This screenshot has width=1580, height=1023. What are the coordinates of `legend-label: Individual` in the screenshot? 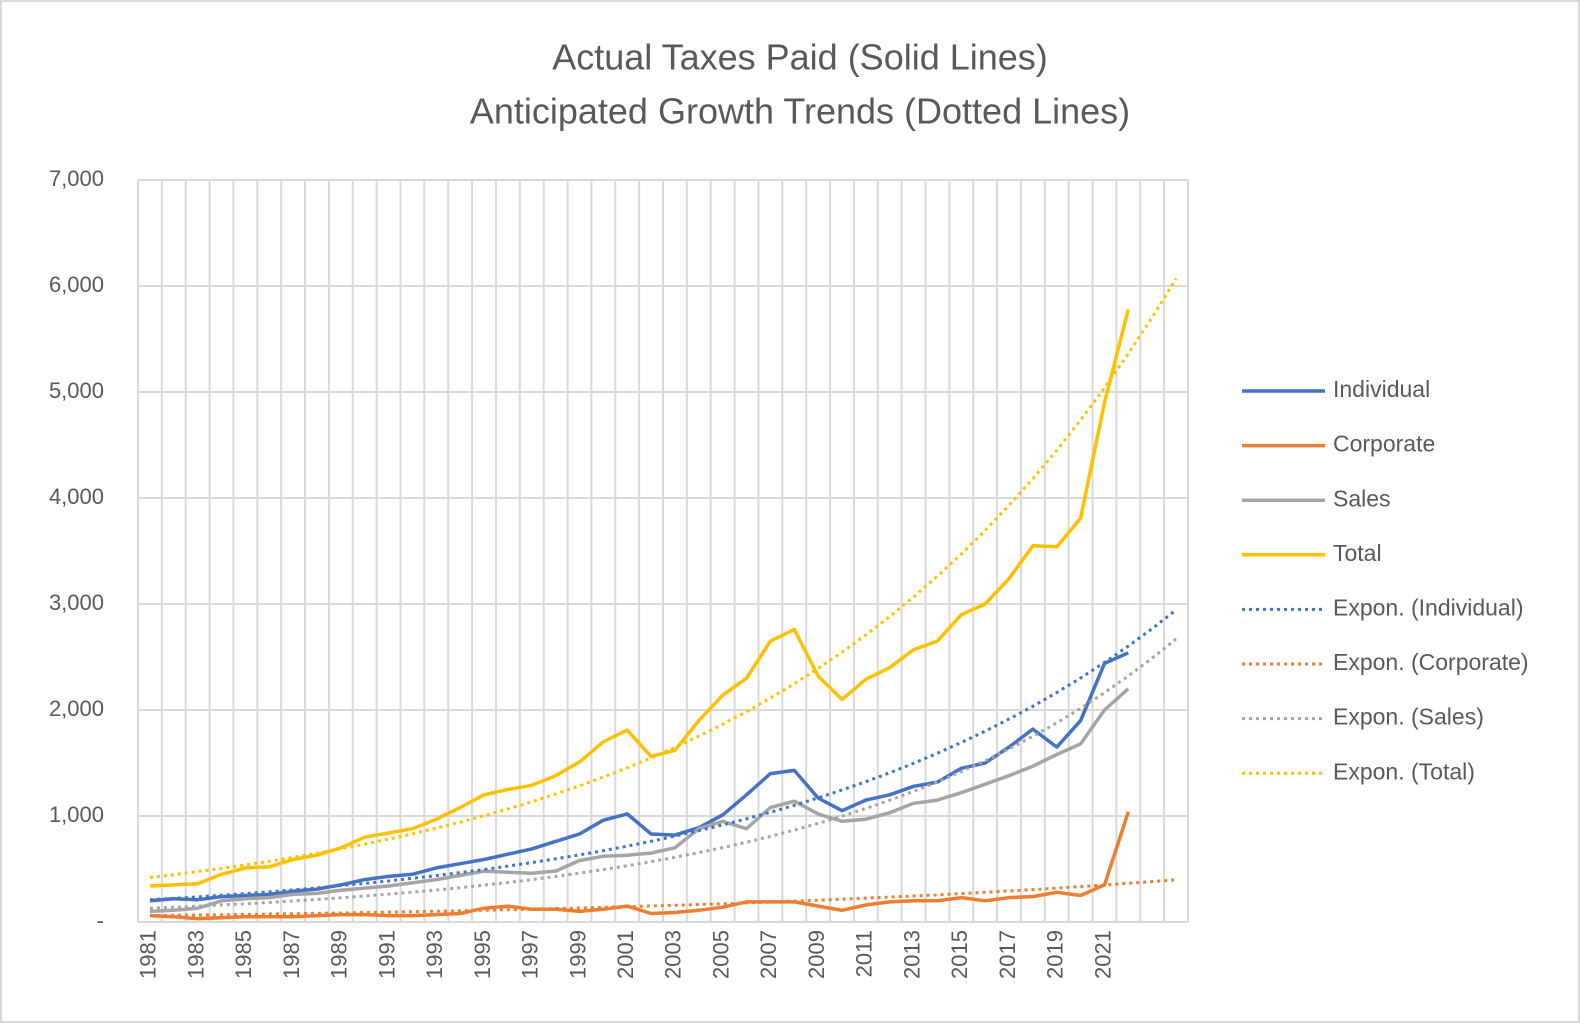 It's located at (1381, 389).